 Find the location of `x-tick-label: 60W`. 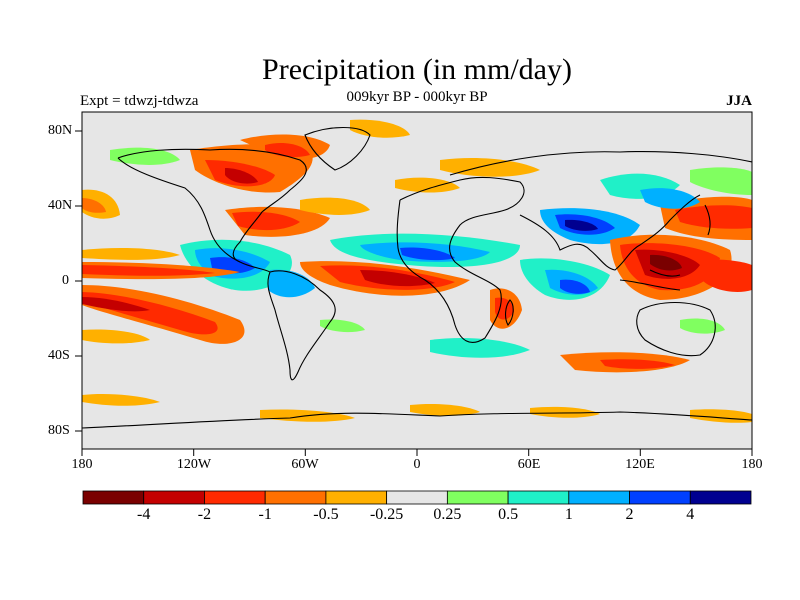

x-tick-label: 60W is located at coordinates (305, 464).